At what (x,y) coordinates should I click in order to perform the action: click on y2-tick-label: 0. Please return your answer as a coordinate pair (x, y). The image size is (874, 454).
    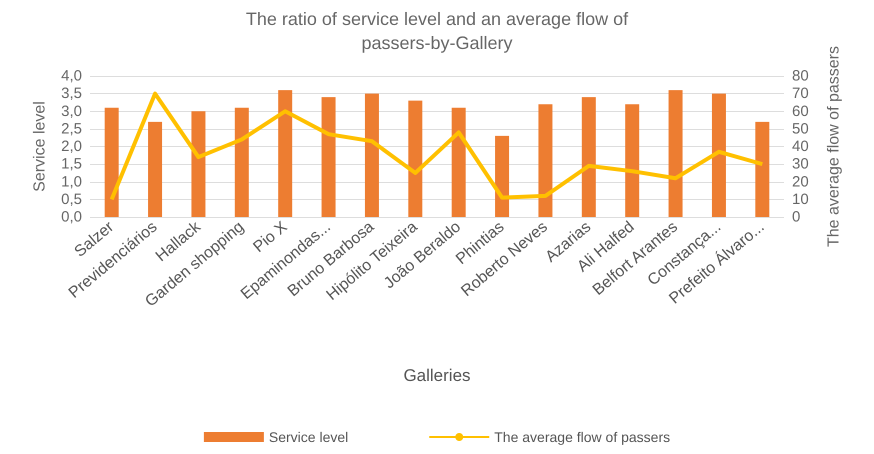
    Looking at the image, I should click on (796, 217).